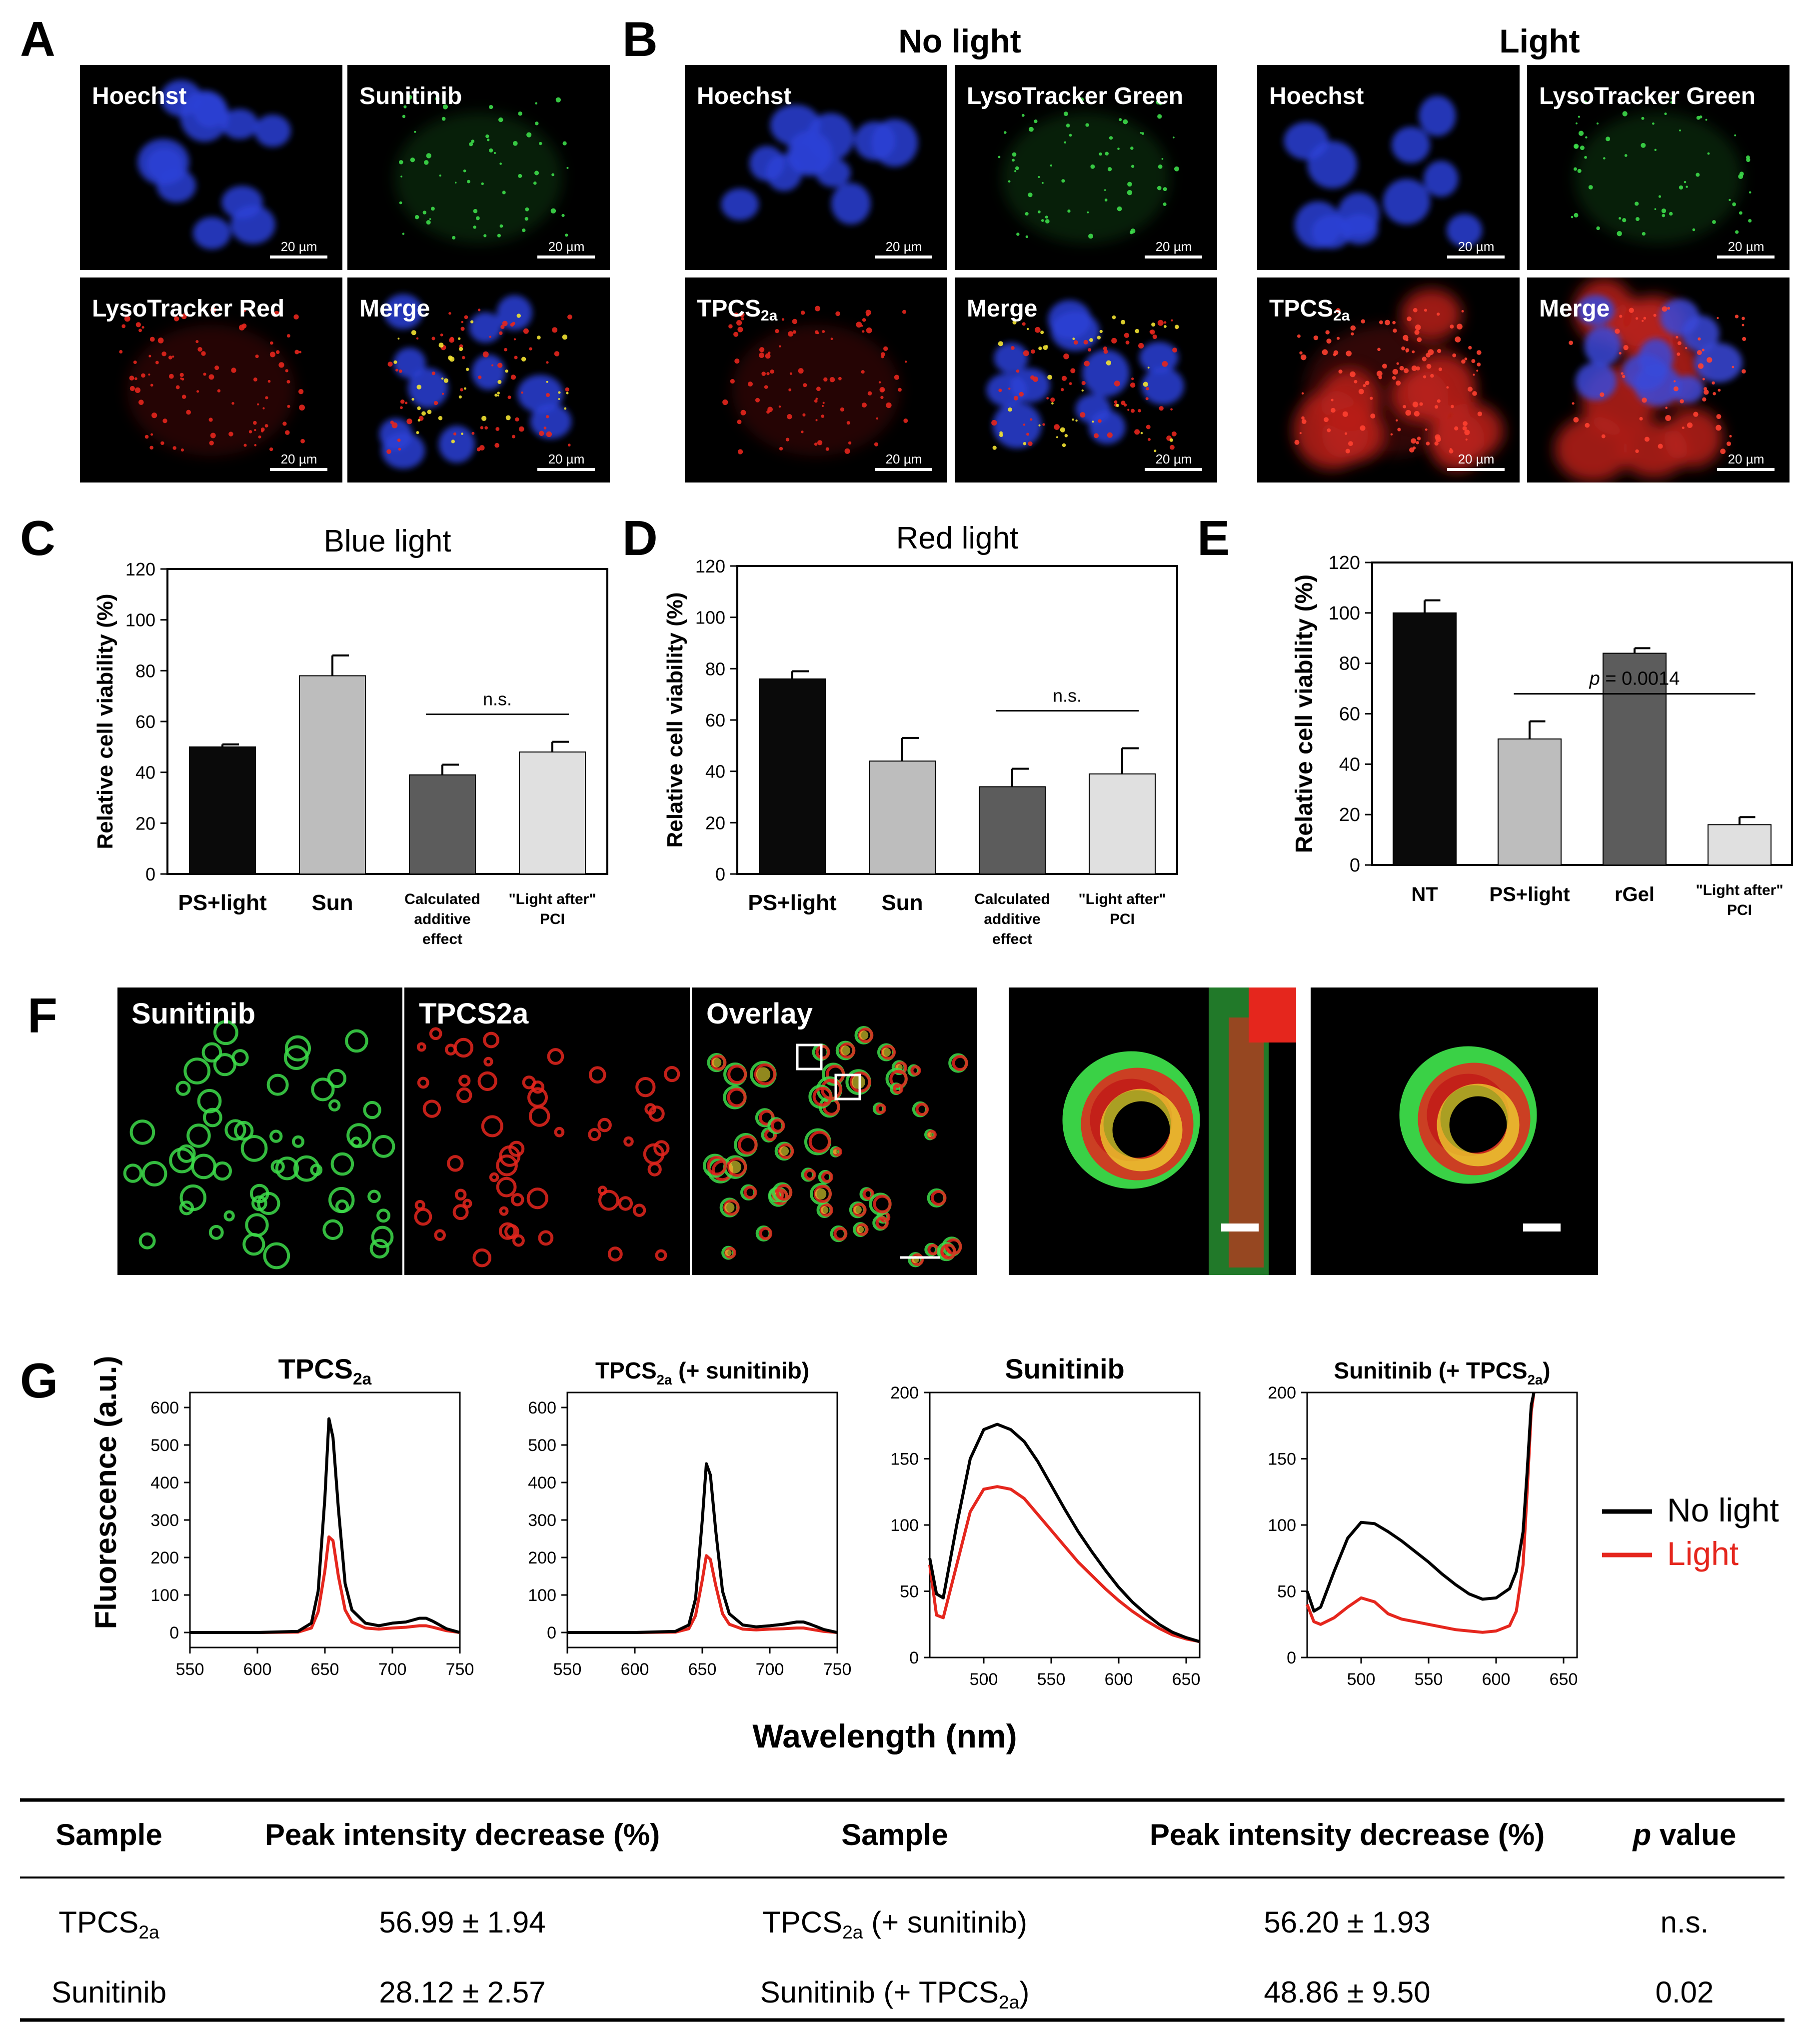 Image resolution: width=1810 pixels, height=2044 pixels. I want to click on panel-label-g: G, so click(39, 1380).